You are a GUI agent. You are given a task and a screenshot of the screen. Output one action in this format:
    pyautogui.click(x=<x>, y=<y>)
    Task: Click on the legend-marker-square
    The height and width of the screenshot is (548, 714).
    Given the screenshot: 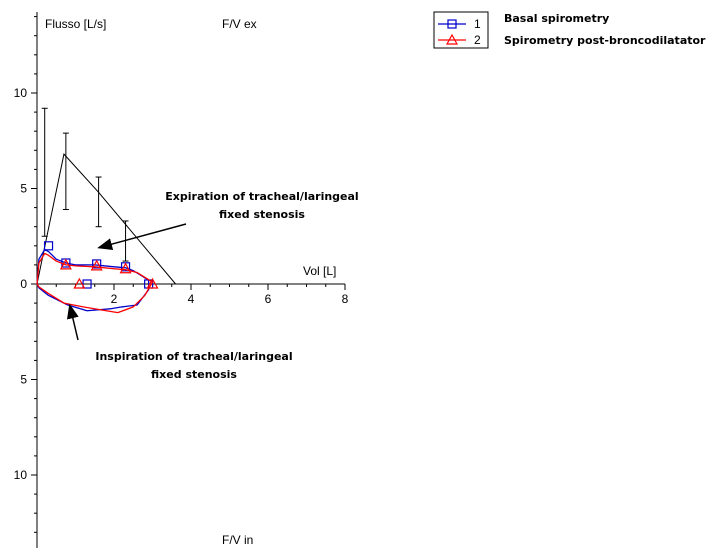 What is the action you would take?
    pyautogui.click(x=452, y=24)
    